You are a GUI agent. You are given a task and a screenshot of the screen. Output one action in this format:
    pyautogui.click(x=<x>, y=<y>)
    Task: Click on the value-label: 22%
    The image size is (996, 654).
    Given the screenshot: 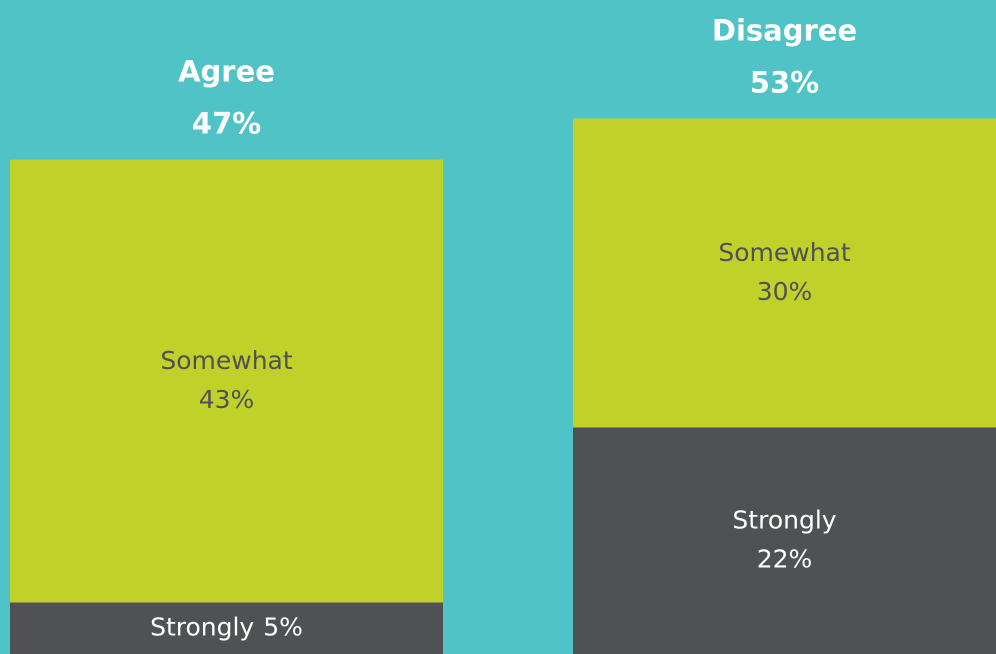 What is the action you would take?
    pyautogui.click(x=785, y=559)
    